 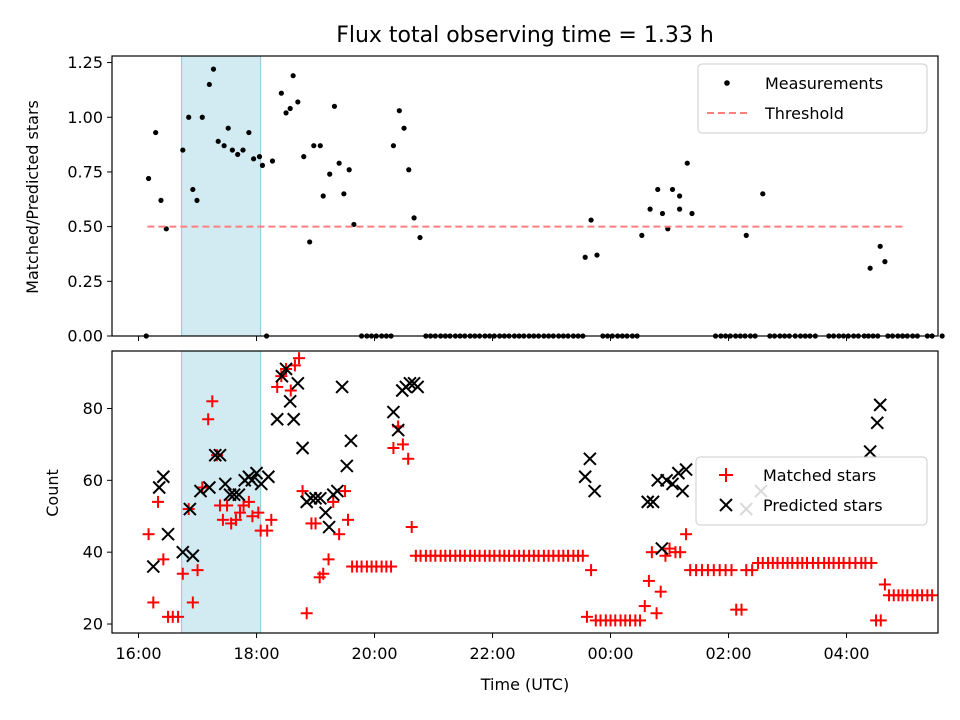 What do you see at coordinates (493, 338) in the screenshot?
I see `top-x-ticks` at bounding box center [493, 338].